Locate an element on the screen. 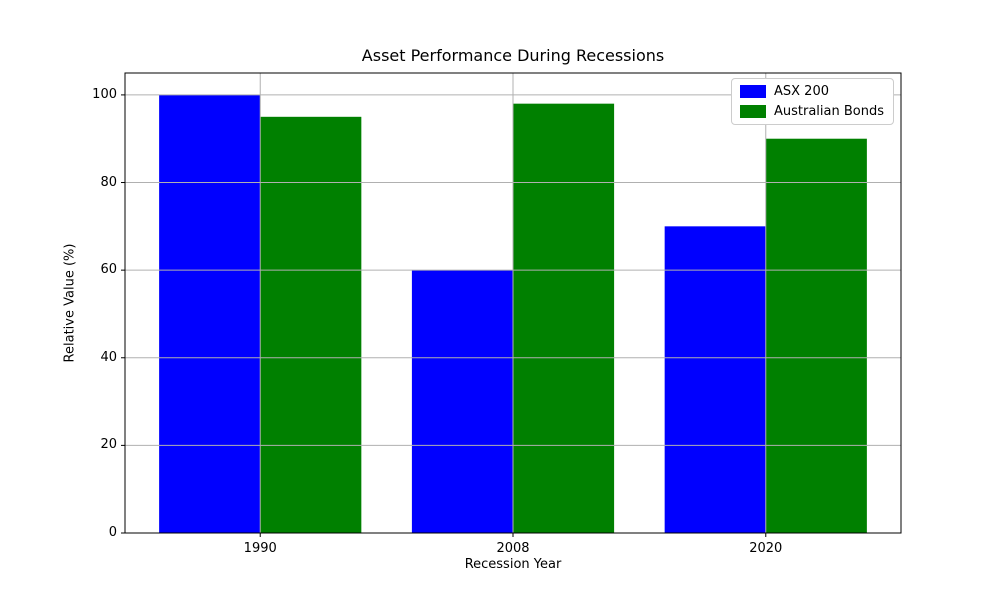 This screenshot has height=600, width=1000. legend-item-australian-bonds: Australian Bonds is located at coordinates (811, 111).